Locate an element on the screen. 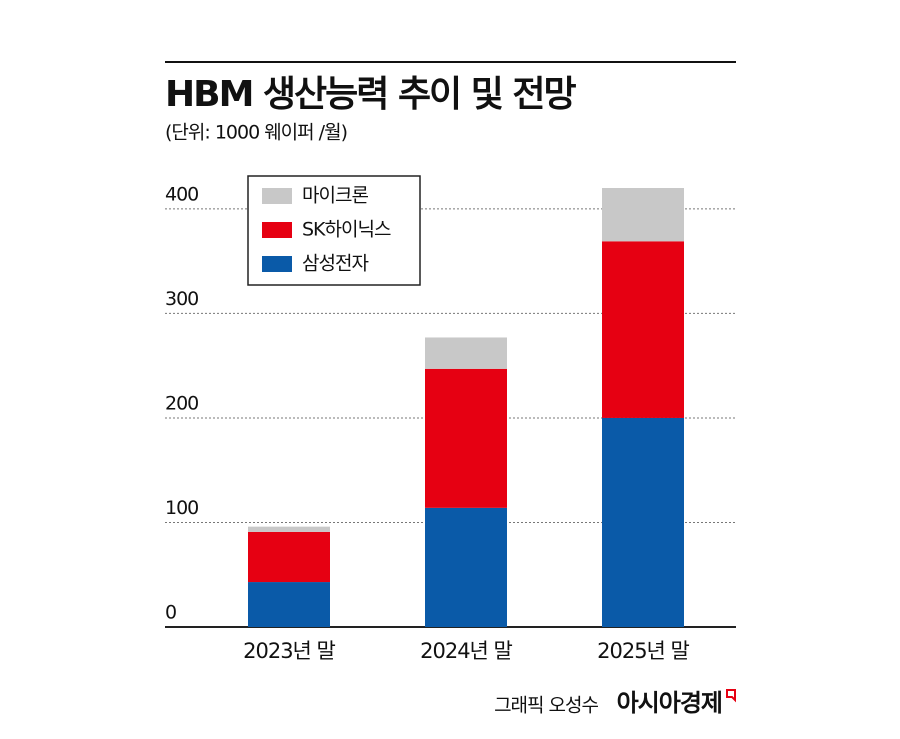 This screenshot has height=739, width=900. credit: 그래픽 오성수 is located at coordinates (546, 706).